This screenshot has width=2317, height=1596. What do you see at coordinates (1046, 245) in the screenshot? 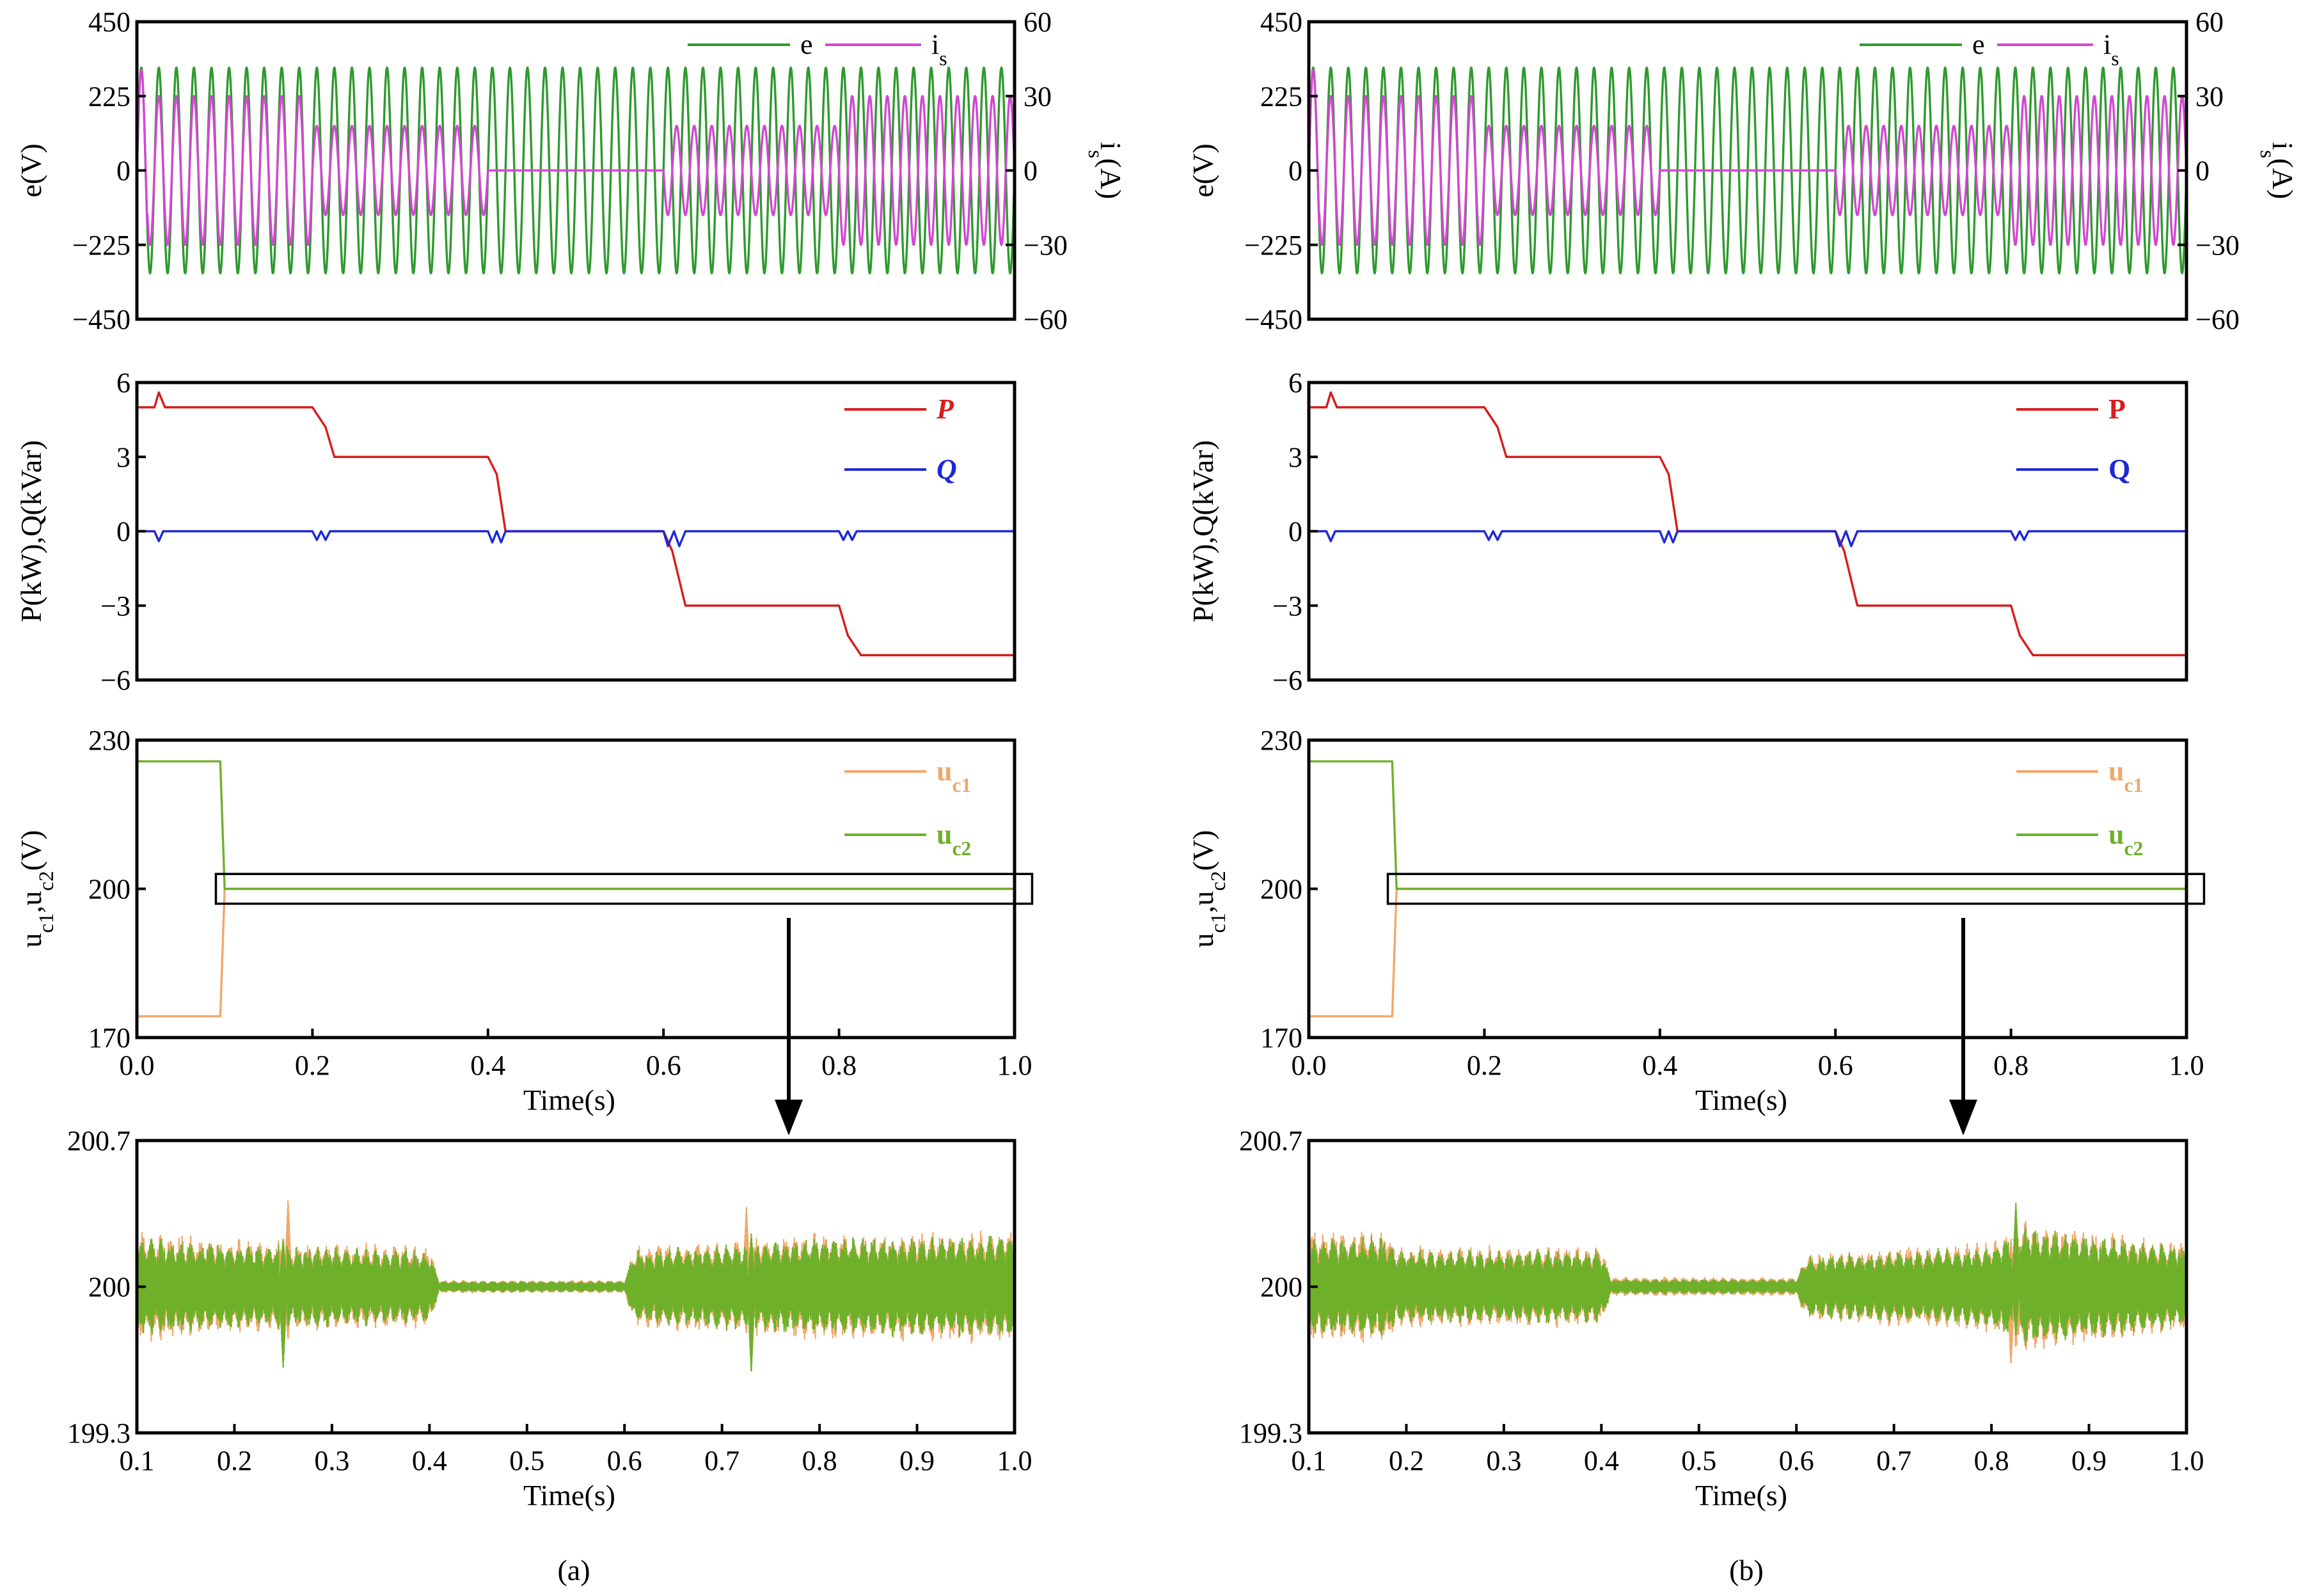
I see `y-right-tick-label: −30` at bounding box center [1046, 245].